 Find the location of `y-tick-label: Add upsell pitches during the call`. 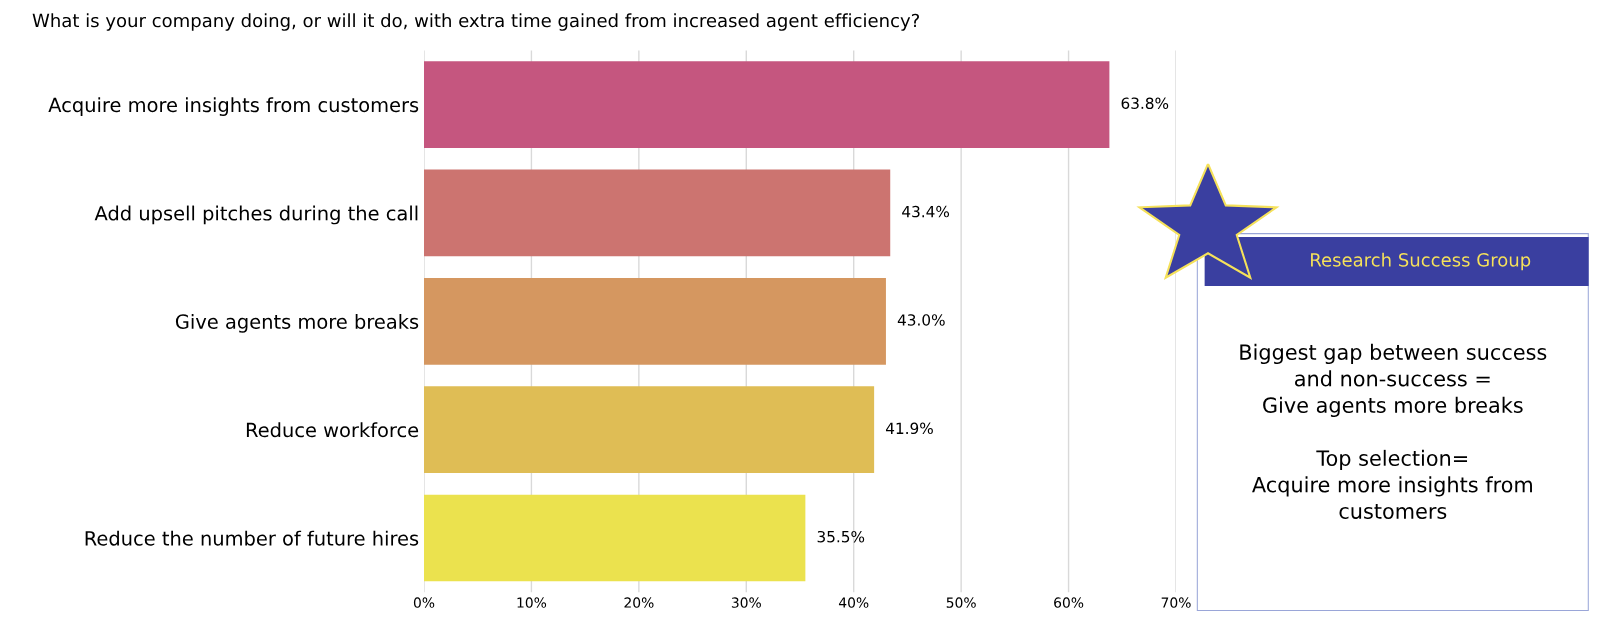

y-tick-label: Add upsell pitches during the call is located at coordinates (256, 215).